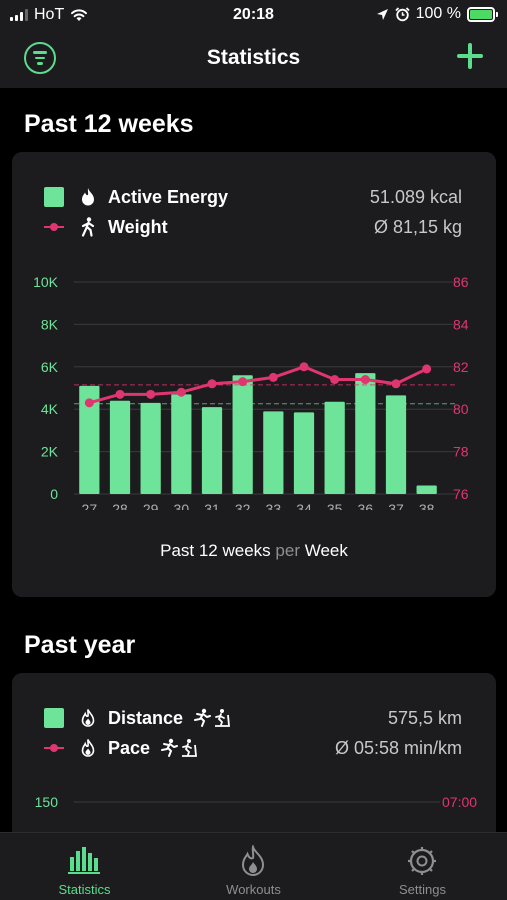 This screenshot has width=507, height=900. What do you see at coordinates (253, 197) in the screenshot?
I see `legend-active-energy: Active Energy 51.089 kcal` at bounding box center [253, 197].